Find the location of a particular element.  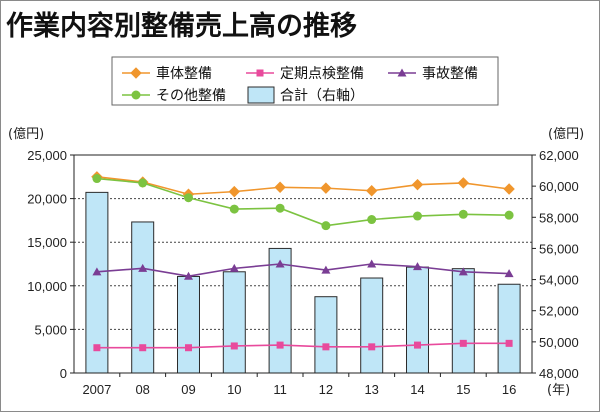

x-tick-label: 2007 is located at coordinates (96, 389).